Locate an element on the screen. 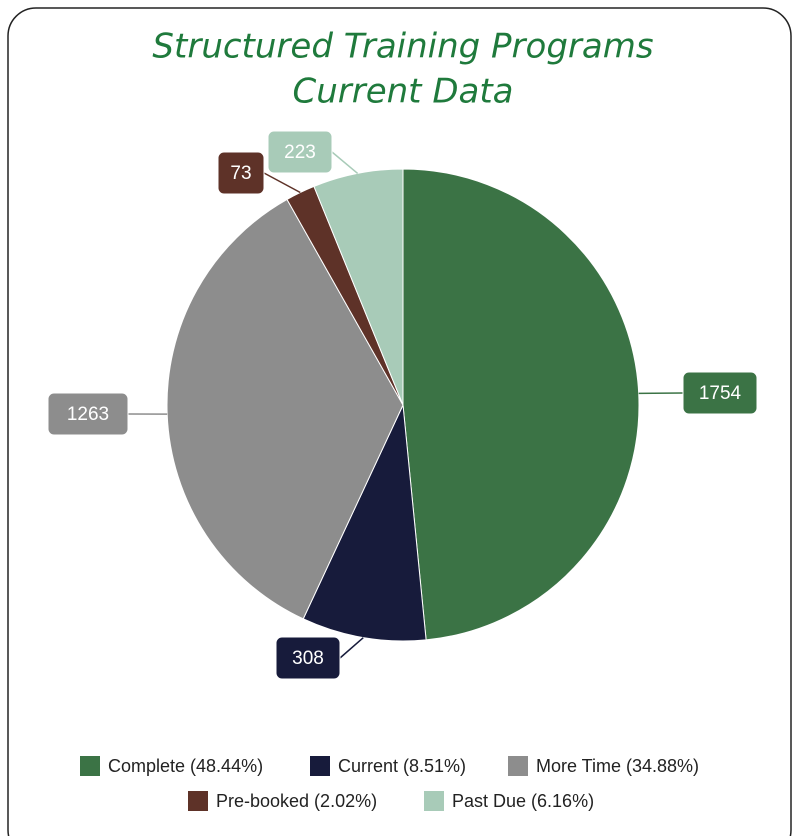  data-label: 1754 is located at coordinates (720, 393).